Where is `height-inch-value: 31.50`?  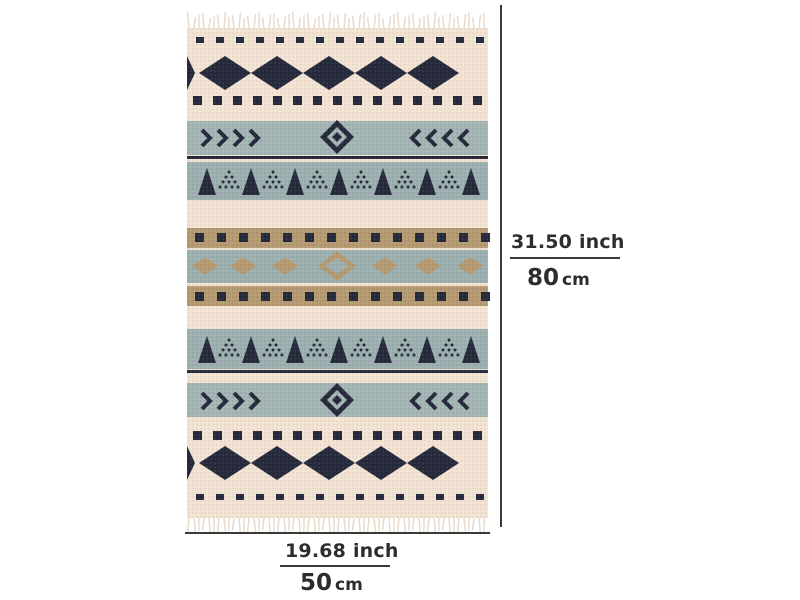 height-inch-value: 31.50 is located at coordinates (542, 242).